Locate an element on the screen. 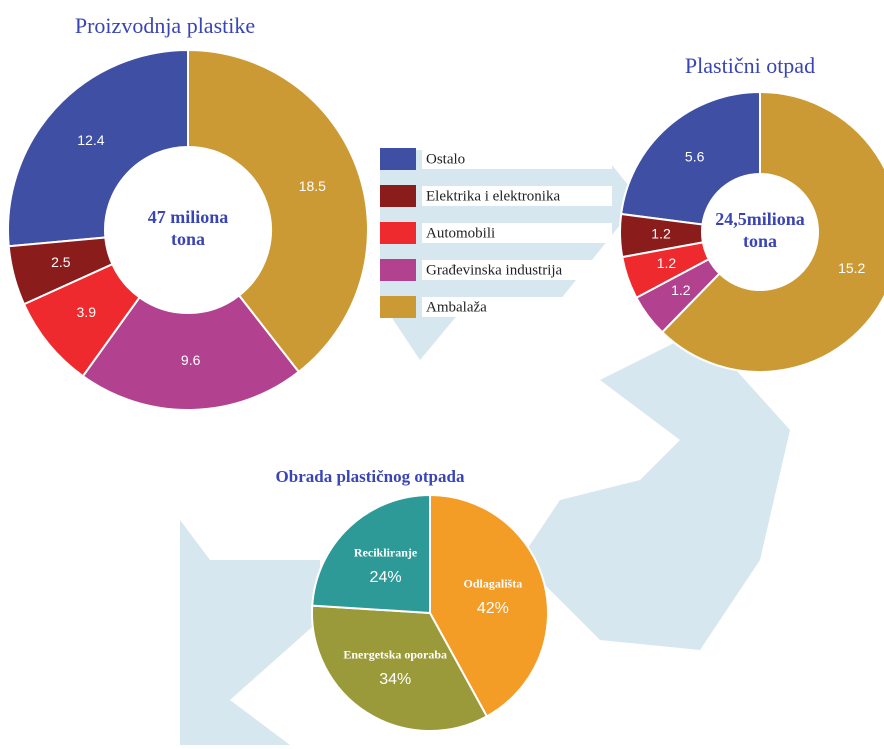 The height and width of the screenshot is (749, 884). data-label: 18.5 is located at coordinates (312, 186).